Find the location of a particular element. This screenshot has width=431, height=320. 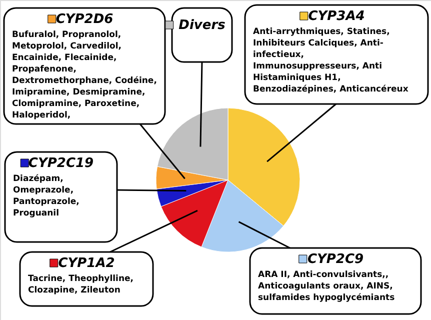

text: Diazépam, Omeprazole, Pantoprazole, Proguanil is located at coordinates (46, 196).